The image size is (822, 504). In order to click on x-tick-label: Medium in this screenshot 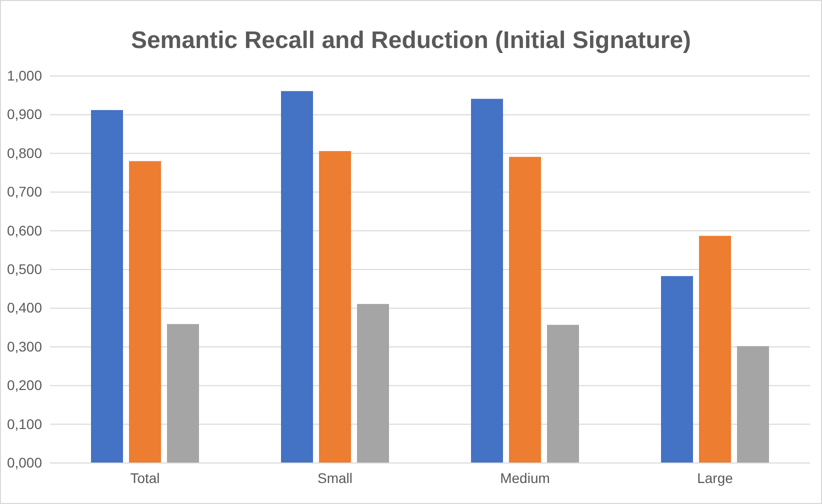, I will do `click(525, 478)`.